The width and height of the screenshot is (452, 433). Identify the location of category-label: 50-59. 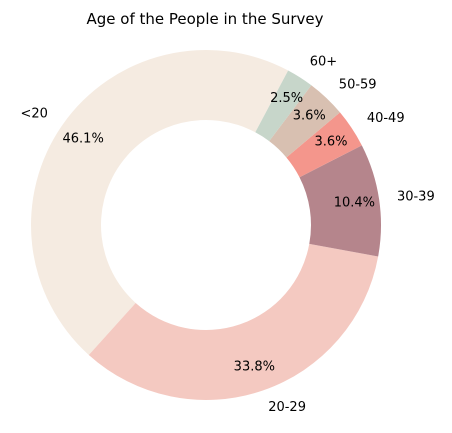
(358, 84).